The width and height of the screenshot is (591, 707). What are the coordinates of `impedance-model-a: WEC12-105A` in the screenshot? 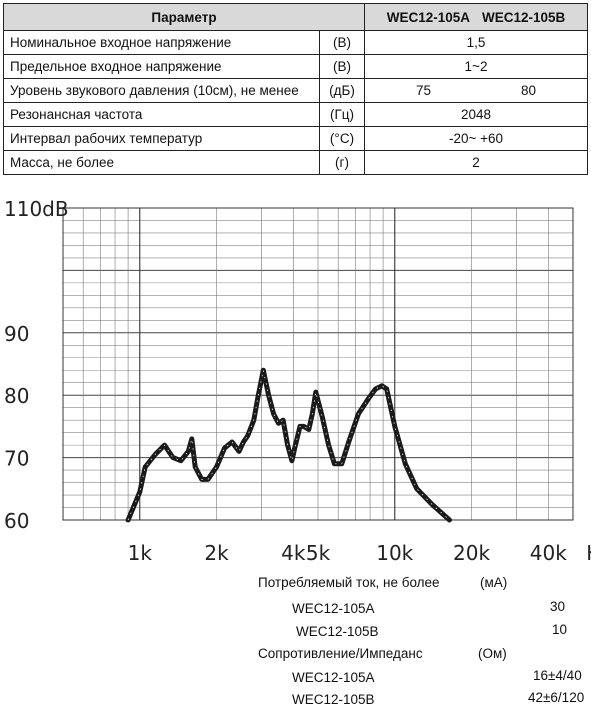 It's located at (333, 677).